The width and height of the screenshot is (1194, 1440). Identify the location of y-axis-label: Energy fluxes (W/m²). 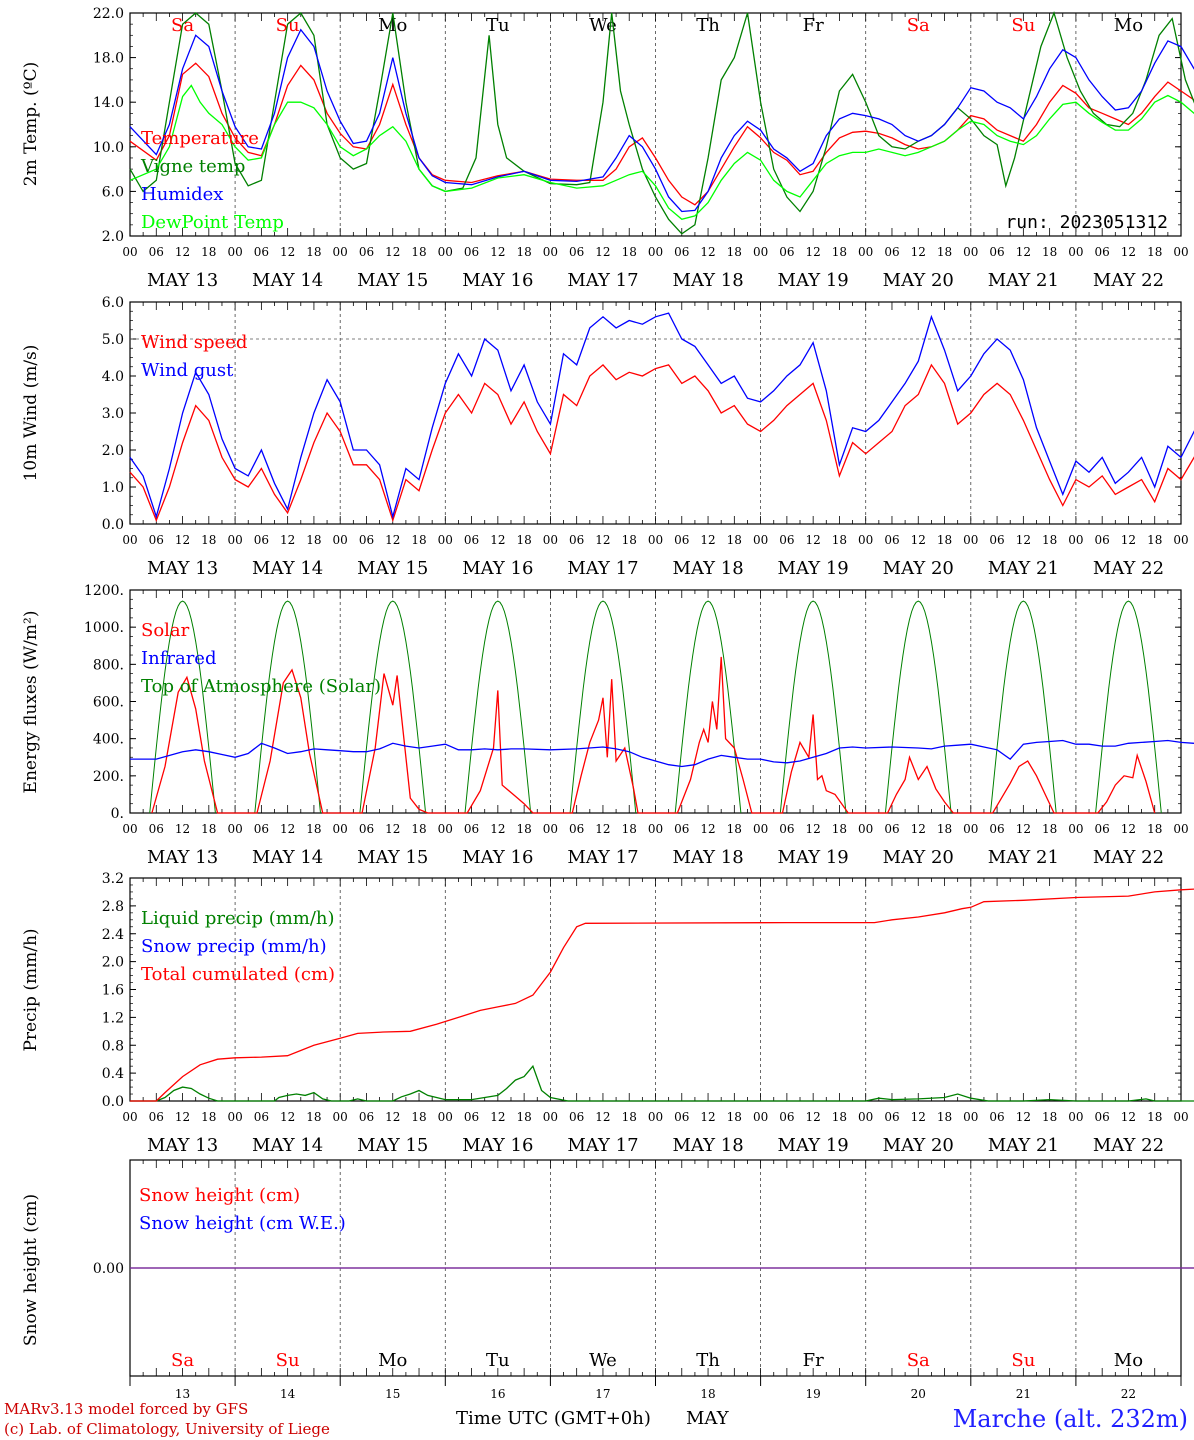
(31, 702).